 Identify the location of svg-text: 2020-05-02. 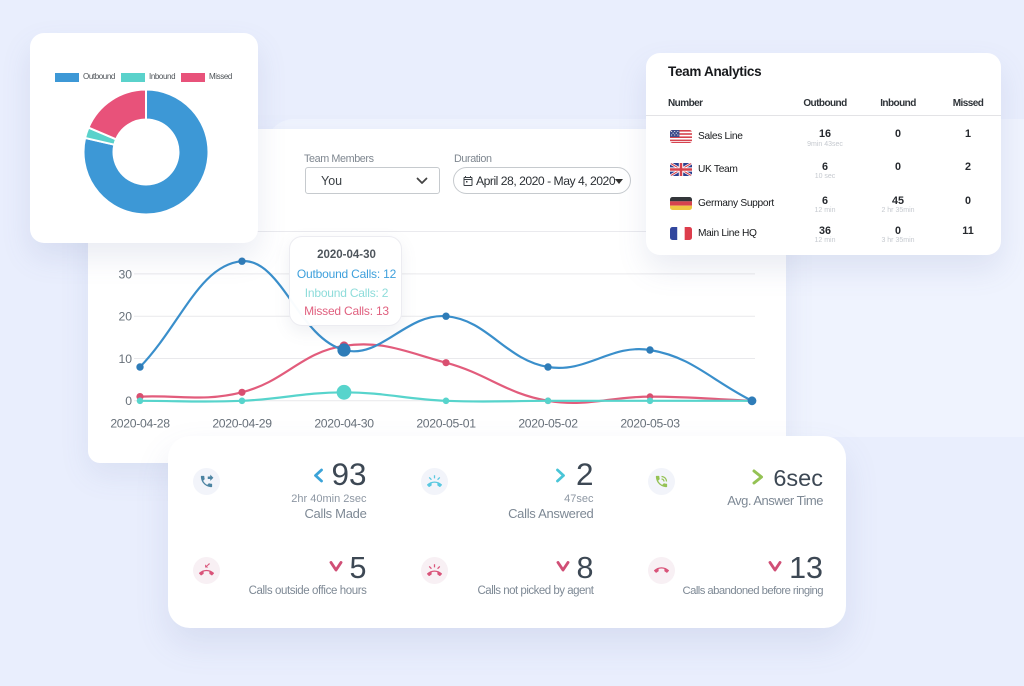
(548, 424).